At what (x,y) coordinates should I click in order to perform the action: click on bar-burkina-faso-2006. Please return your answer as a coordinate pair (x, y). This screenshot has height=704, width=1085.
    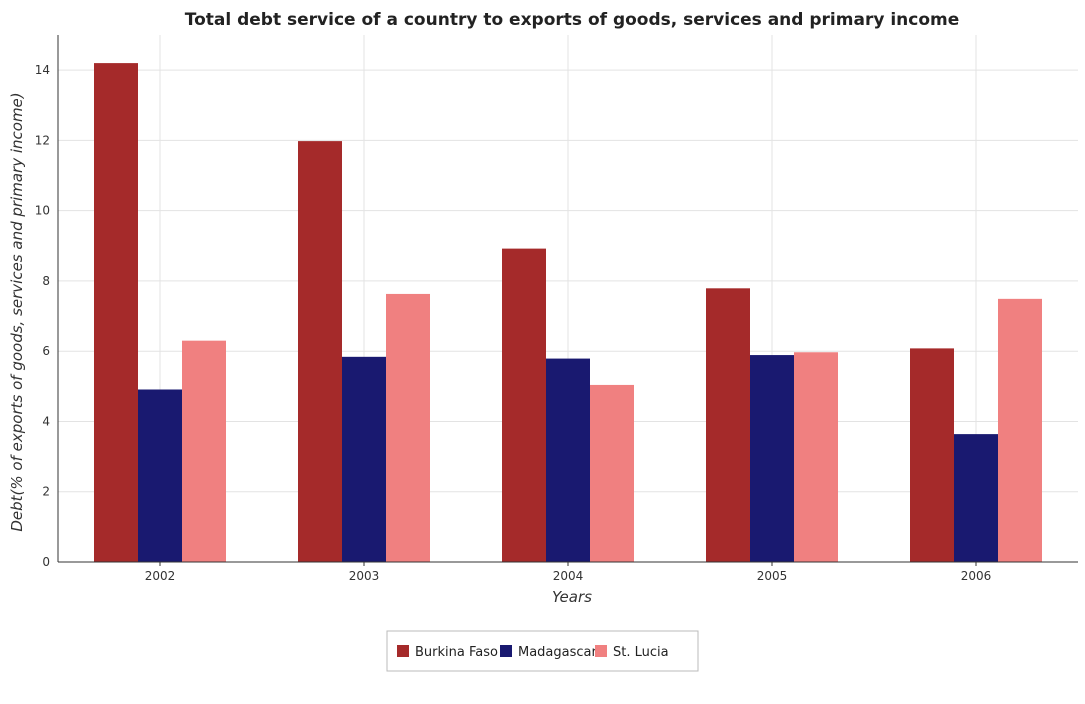
    Looking at the image, I should click on (932, 455).